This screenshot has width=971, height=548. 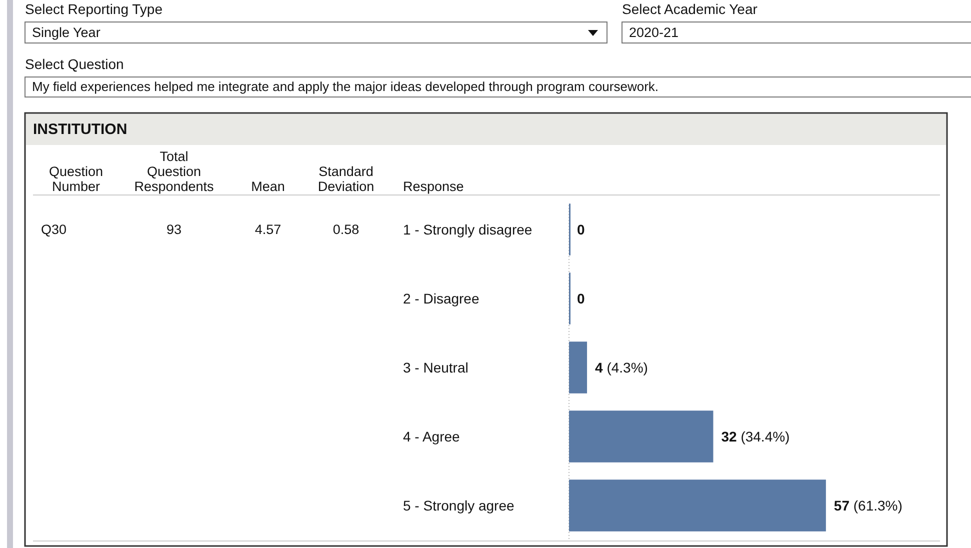 What do you see at coordinates (346, 229) in the screenshot?
I see `text: 0.58` at bounding box center [346, 229].